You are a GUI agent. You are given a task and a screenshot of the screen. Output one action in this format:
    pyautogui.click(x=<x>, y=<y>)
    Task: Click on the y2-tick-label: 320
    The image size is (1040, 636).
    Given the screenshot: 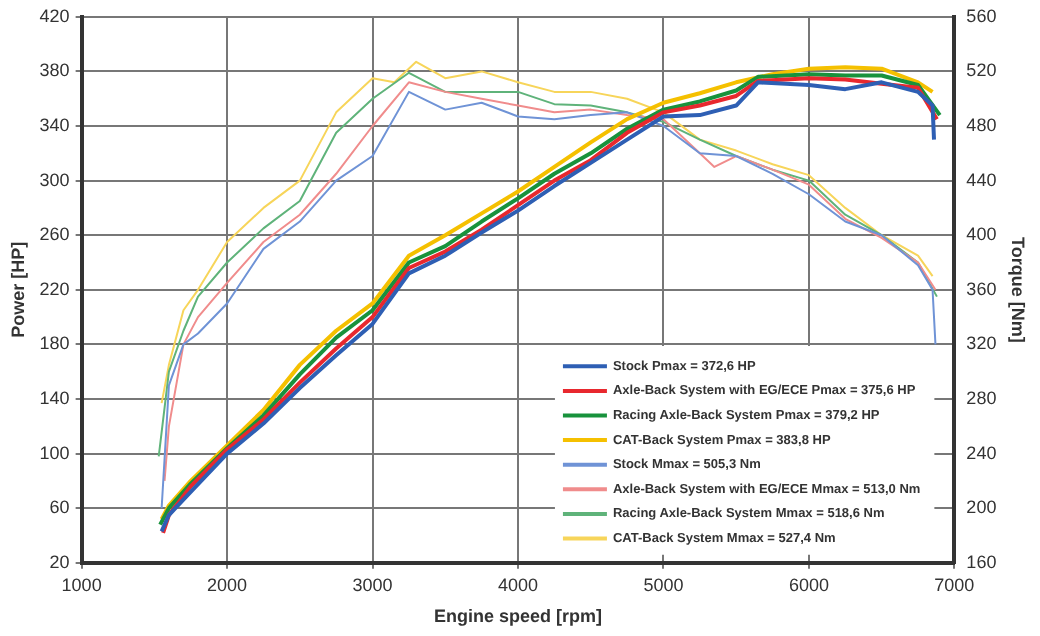 What is the action you would take?
    pyautogui.click(x=981, y=343)
    